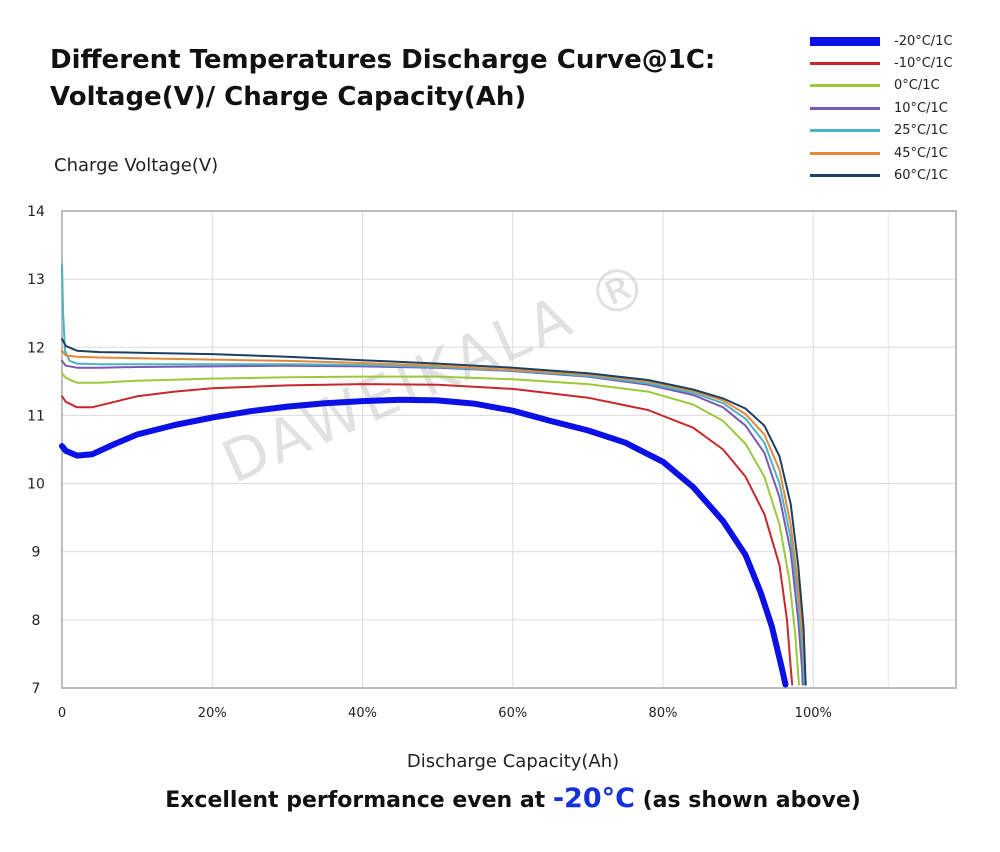 Image resolution: width=1000 pixels, height=852 pixels. What do you see at coordinates (512, 713) in the screenshot?
I see `x-tick-label: 60%` at bounding box center [512, 713].